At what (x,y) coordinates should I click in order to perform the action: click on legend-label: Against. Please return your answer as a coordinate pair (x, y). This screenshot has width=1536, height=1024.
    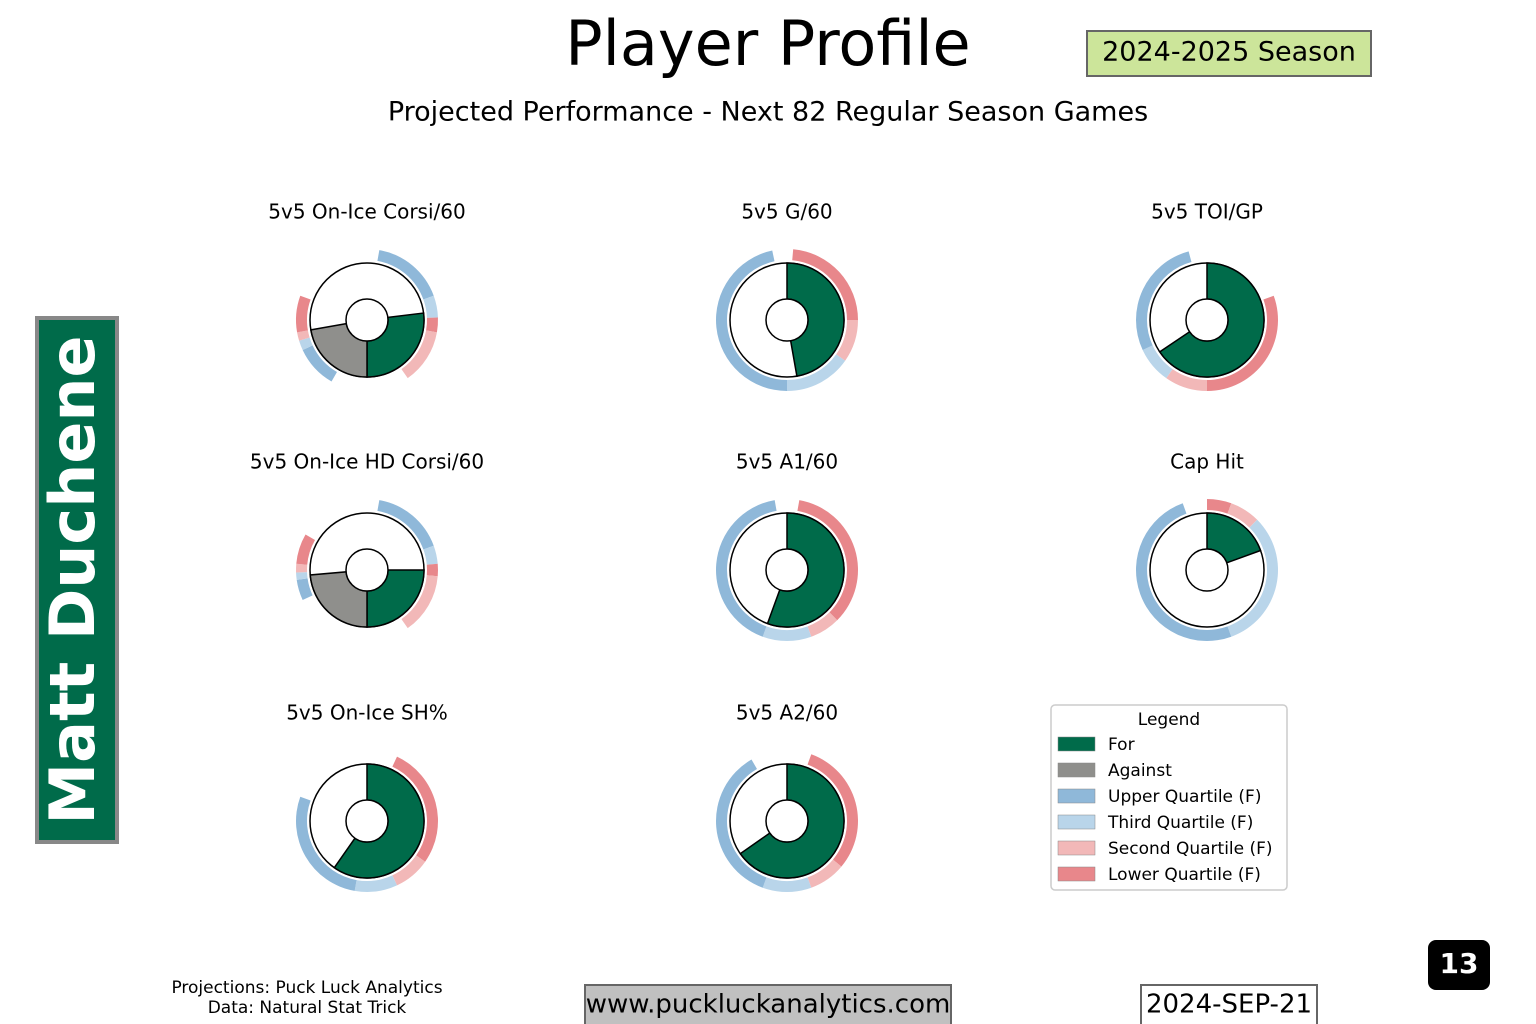
    Looking at the image, I should click on (1140, 771).